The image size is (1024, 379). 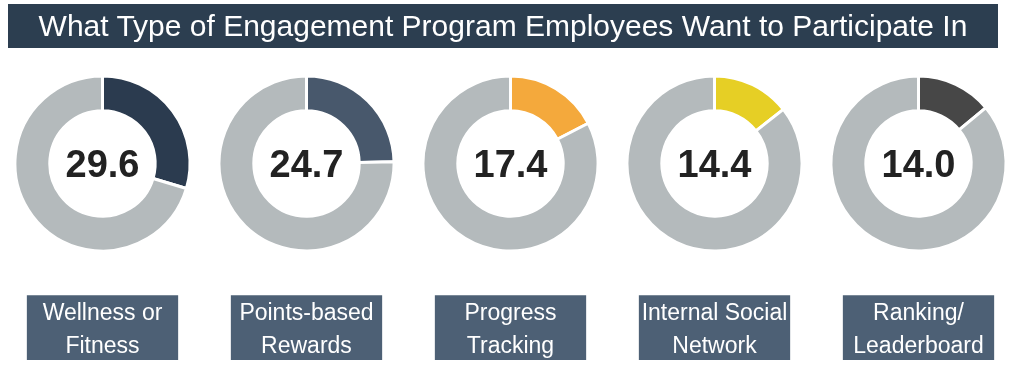 I want to click on text: Wellness or Fitness, so click(x=102, y=328).